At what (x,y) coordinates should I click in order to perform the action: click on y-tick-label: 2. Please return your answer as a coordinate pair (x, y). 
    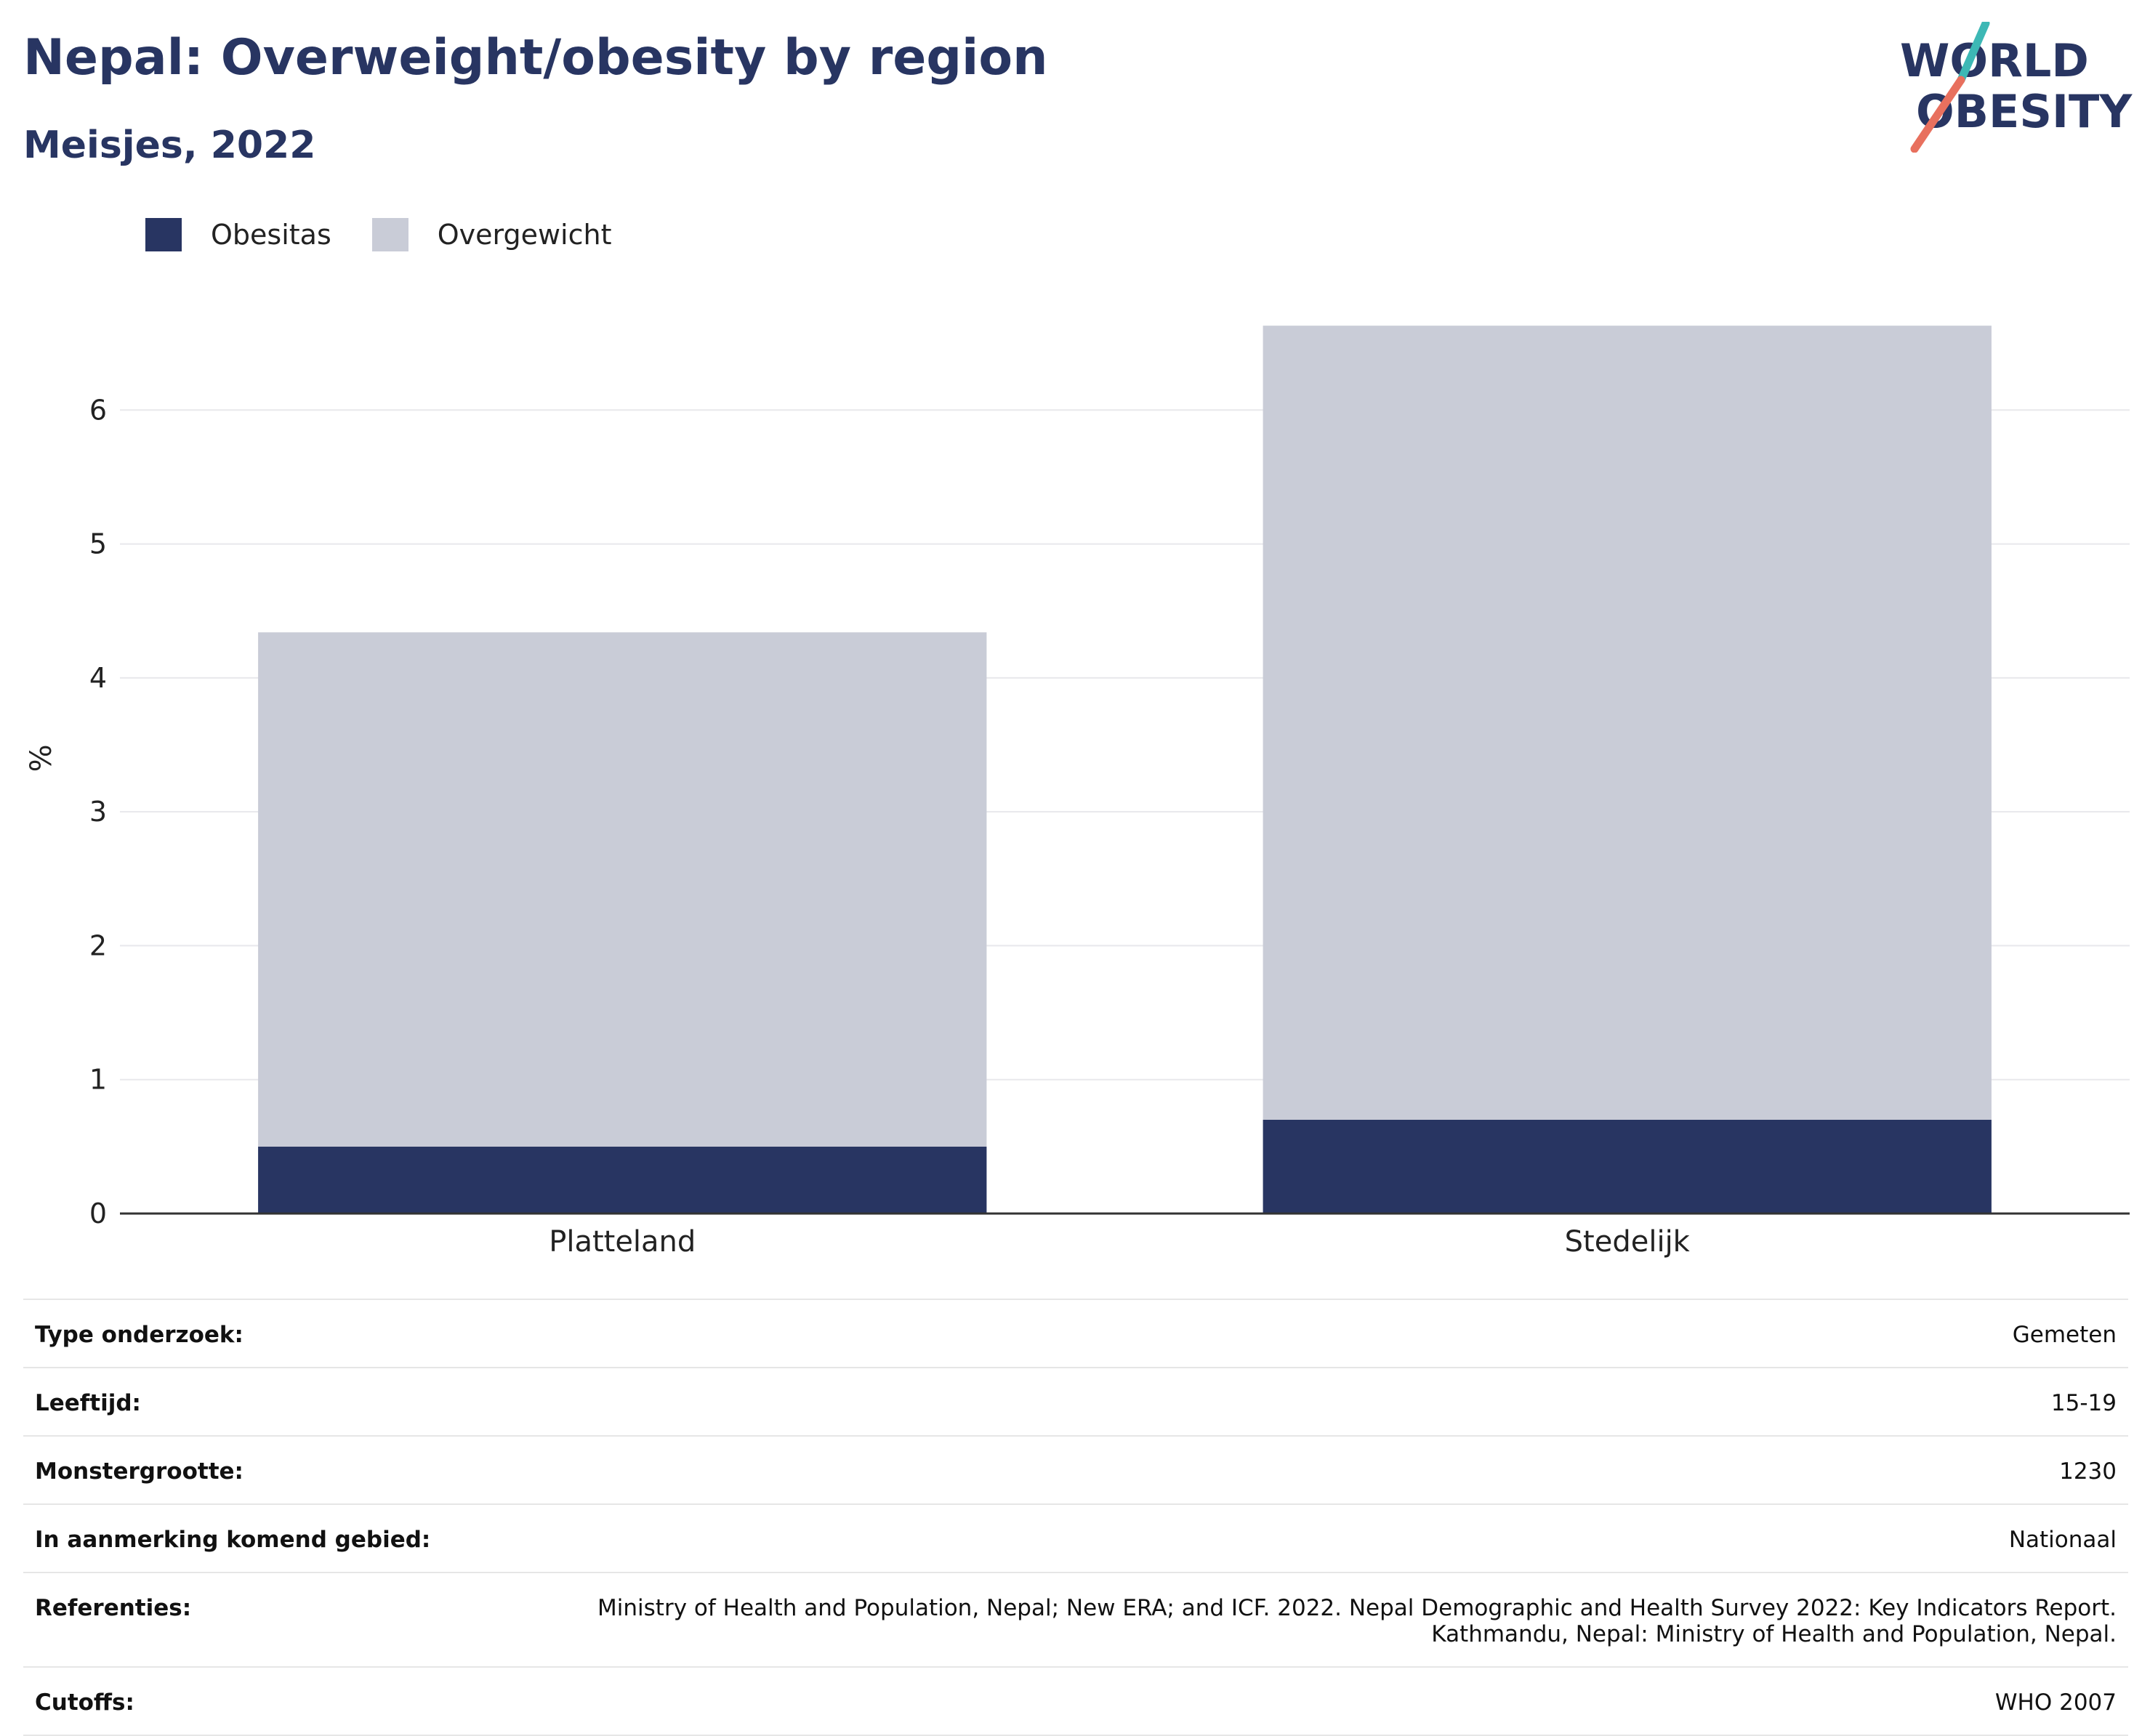
    Looking at the image, I should click on (98, 945).